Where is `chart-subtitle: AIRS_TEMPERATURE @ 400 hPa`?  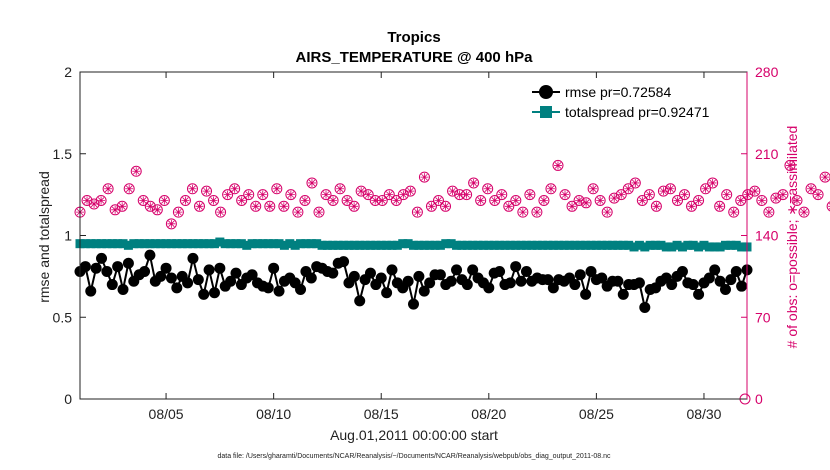
chart-subtitle: AIRS_TEMPERATURE @ 400 hPa is located at coordinates (415, 57).